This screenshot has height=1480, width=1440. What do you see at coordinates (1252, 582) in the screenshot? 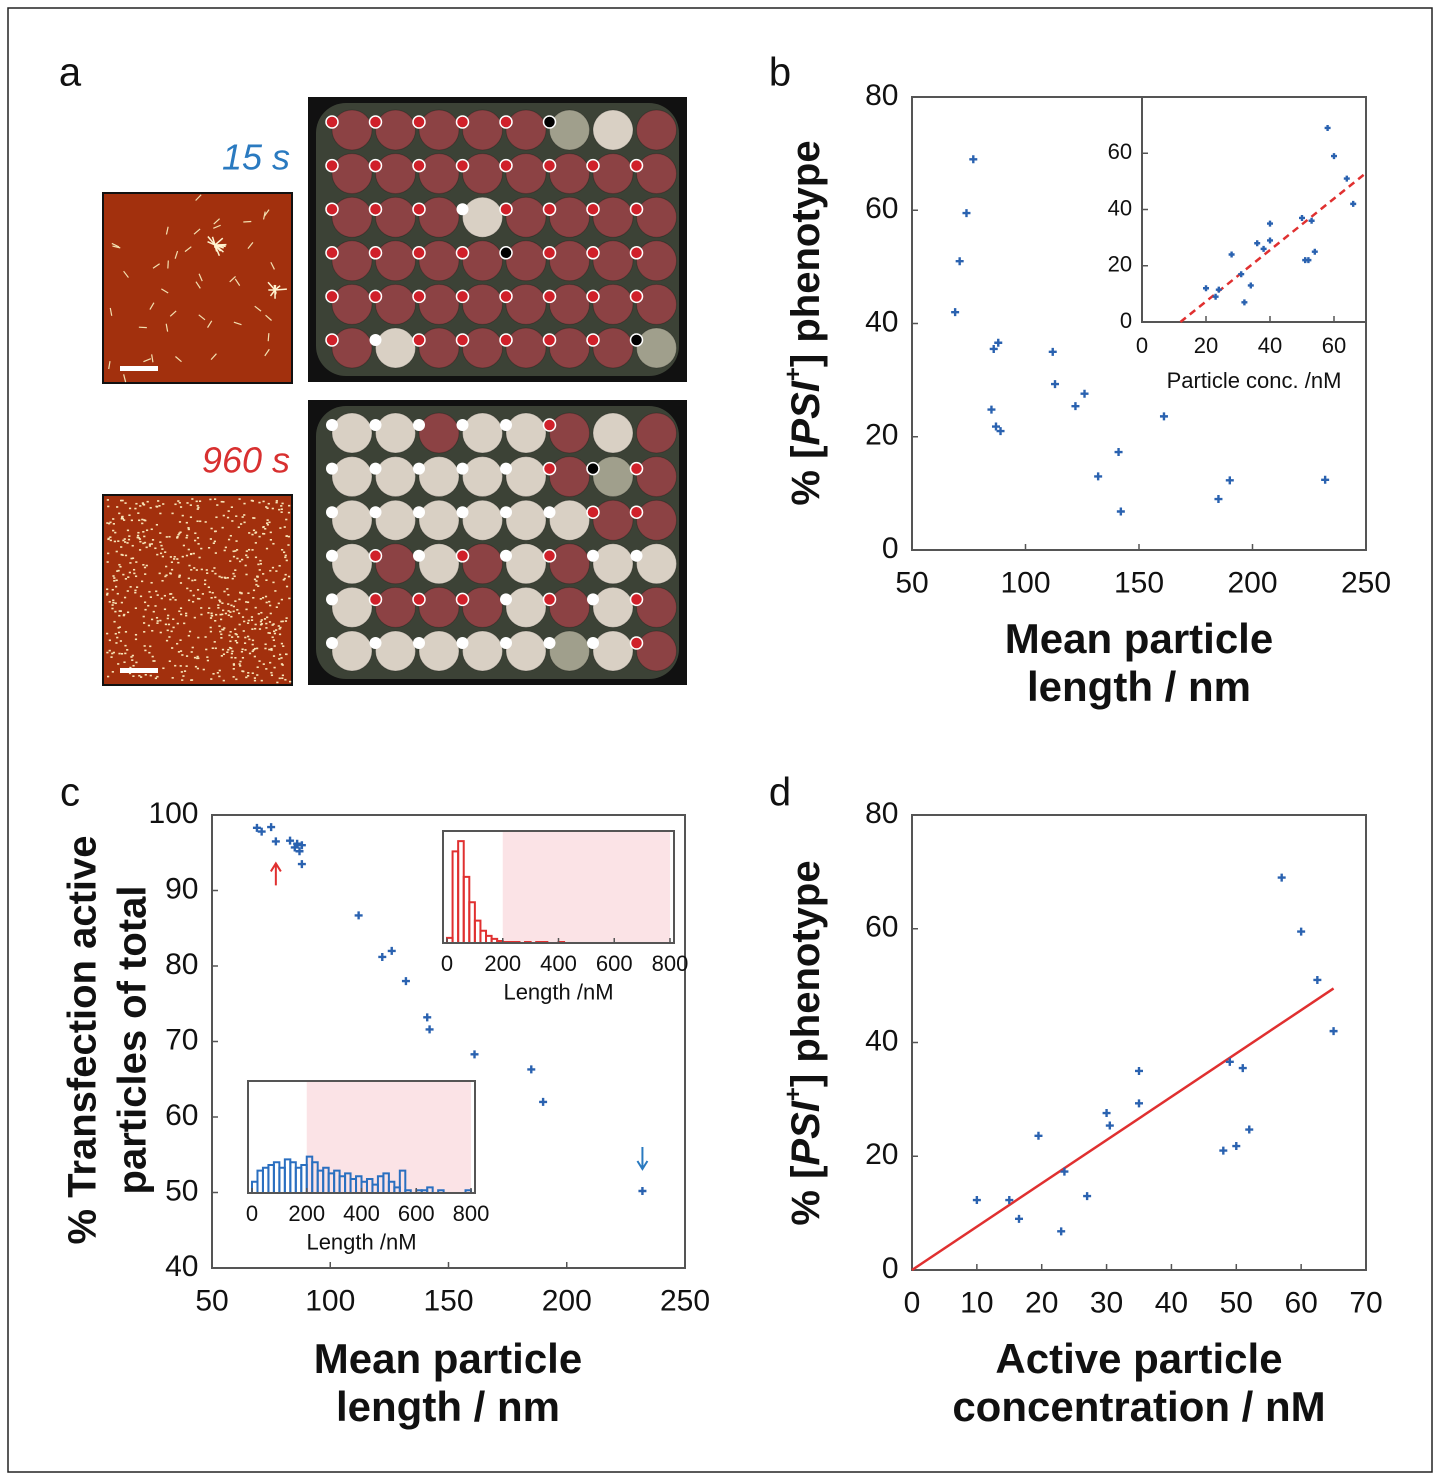
I see `x-tick-label: 200` at bounding box center [1252, 582].